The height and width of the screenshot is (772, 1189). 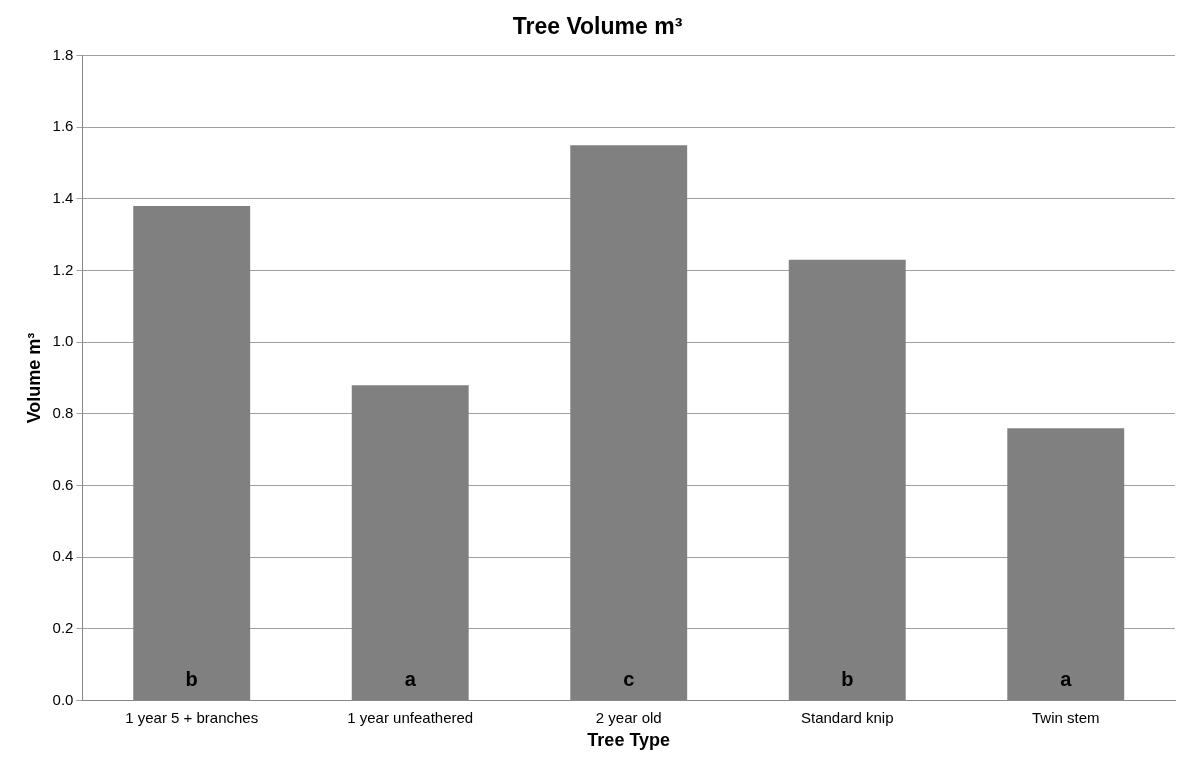 What do you see at coordinates (63, 484) in the screenshot?
I see `y-tick-label: 0.6` at bounding box center [63, 484].